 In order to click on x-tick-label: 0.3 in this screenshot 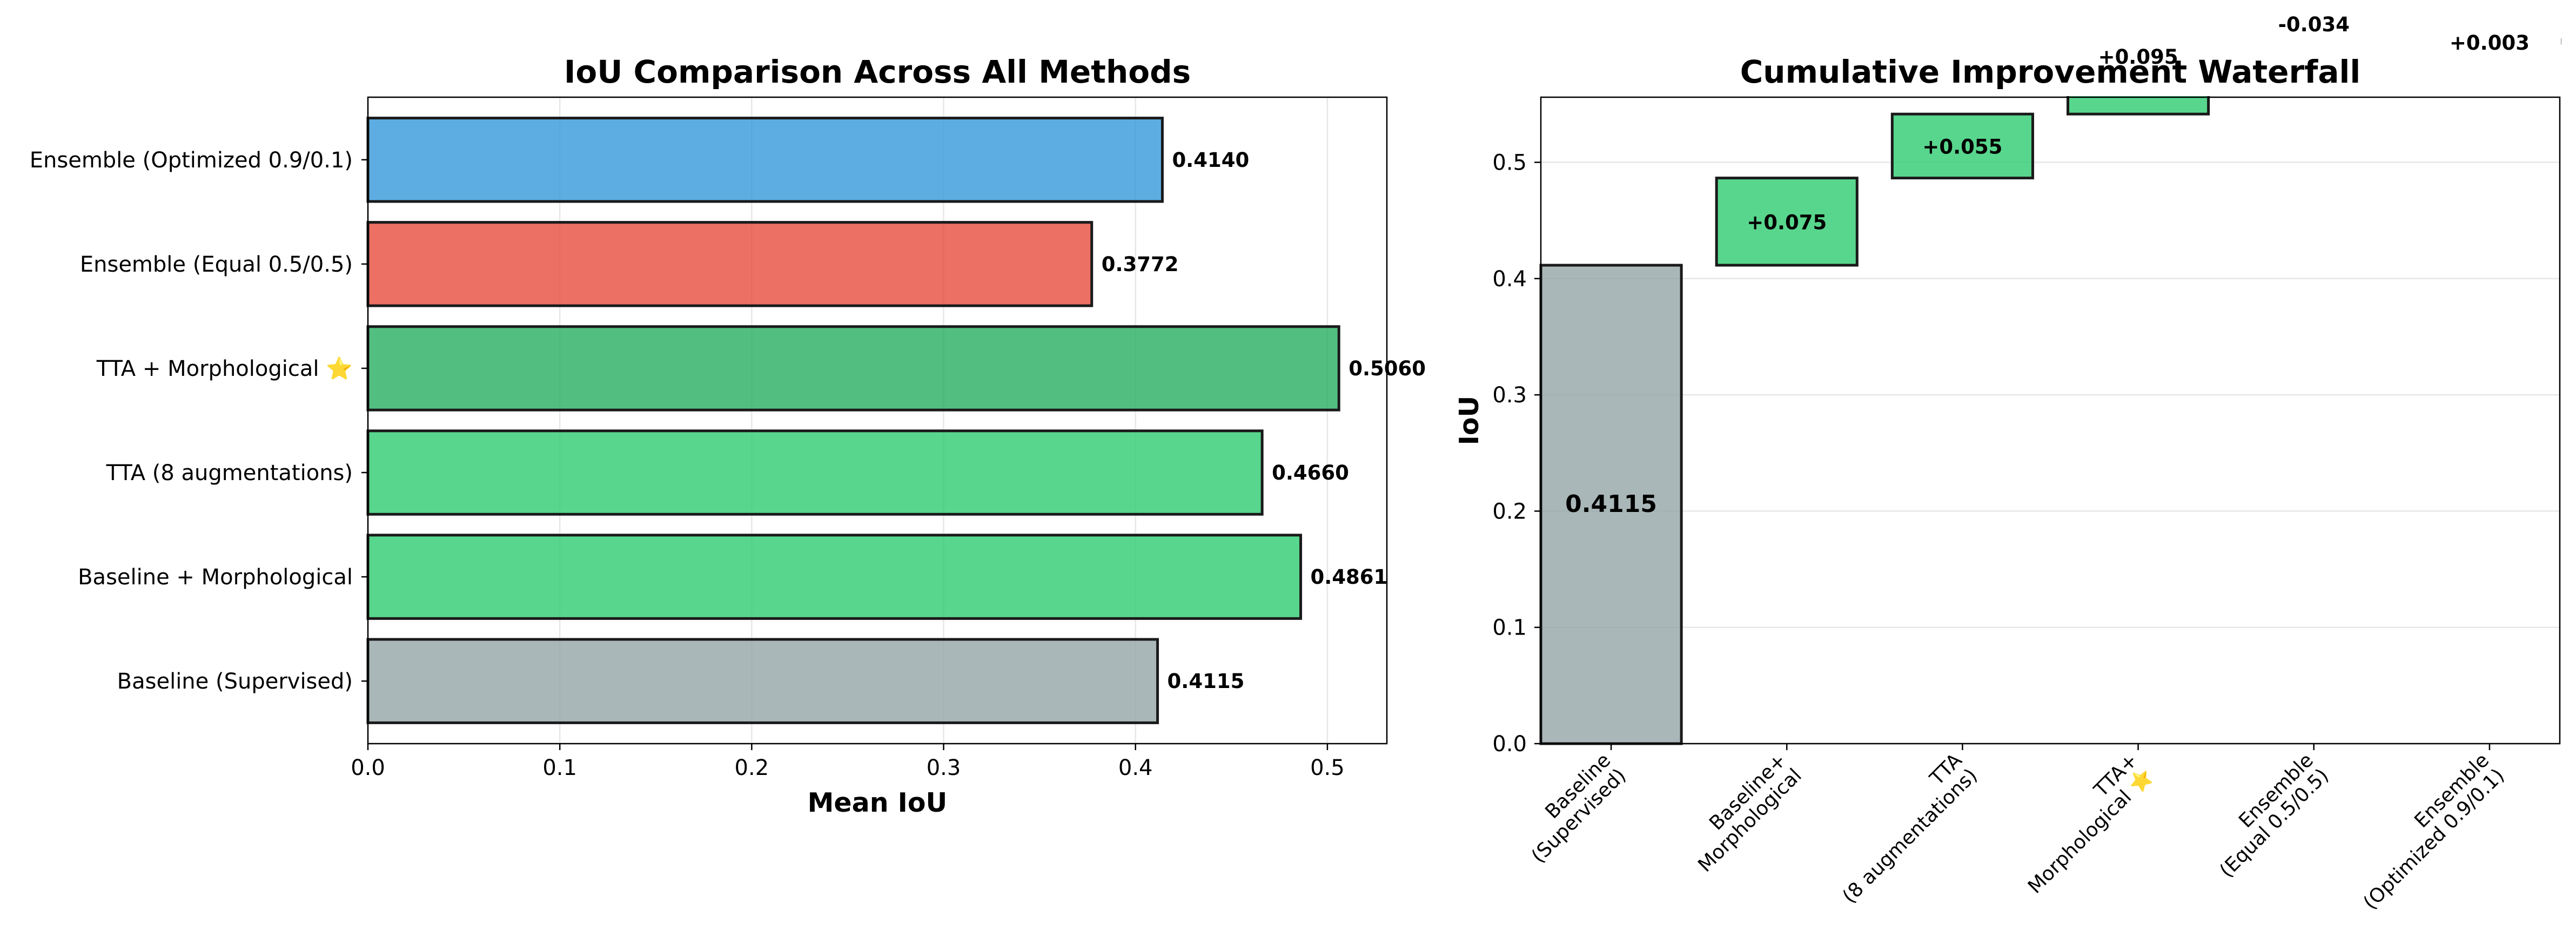, I will do `click(944, 768)`.